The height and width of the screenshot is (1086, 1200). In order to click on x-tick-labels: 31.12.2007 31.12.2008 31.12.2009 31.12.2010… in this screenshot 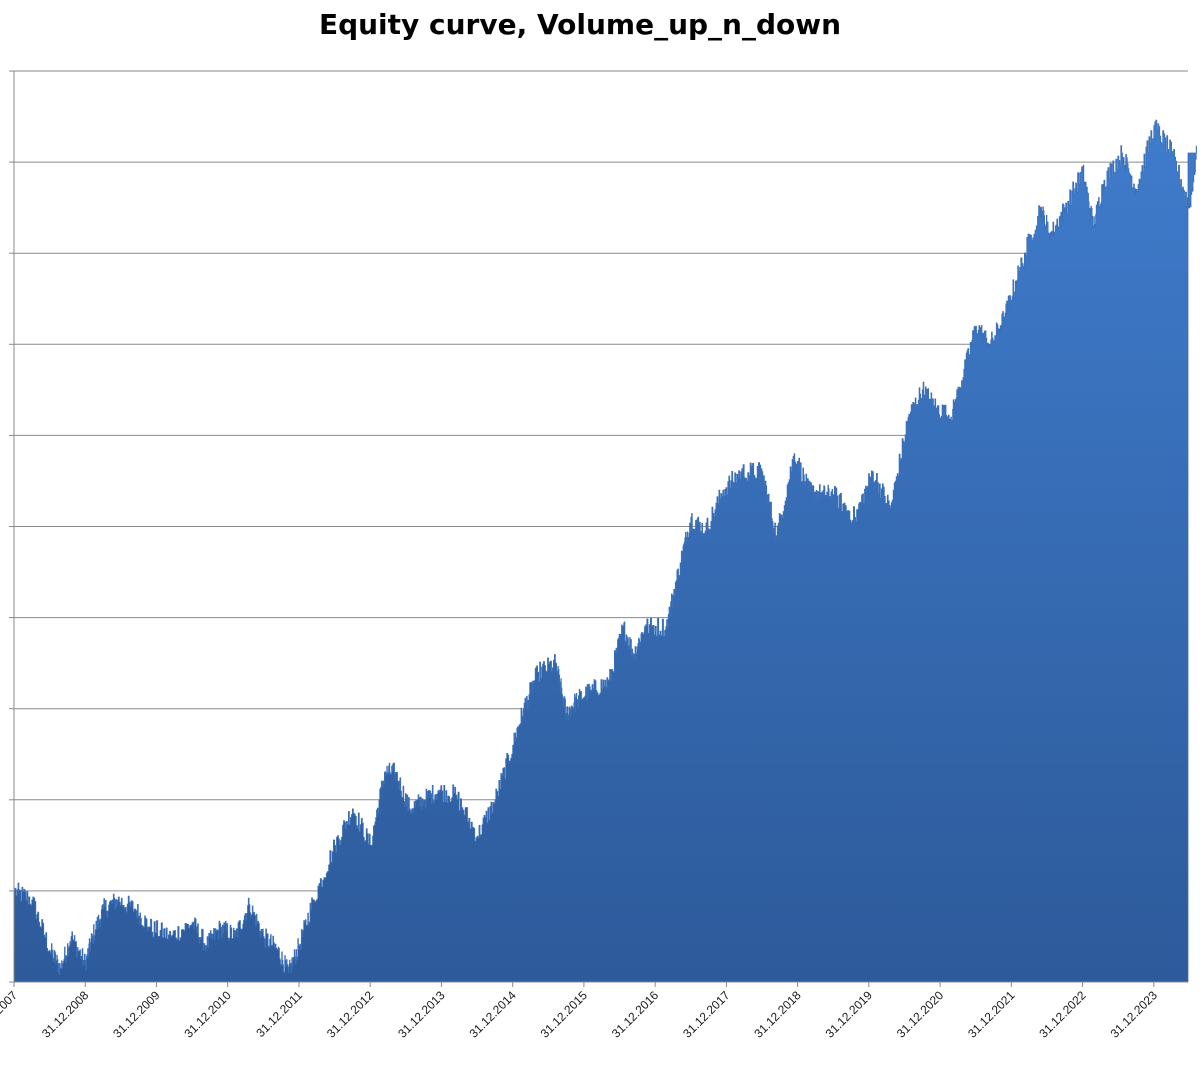, I will do `click(580, 1014)`.